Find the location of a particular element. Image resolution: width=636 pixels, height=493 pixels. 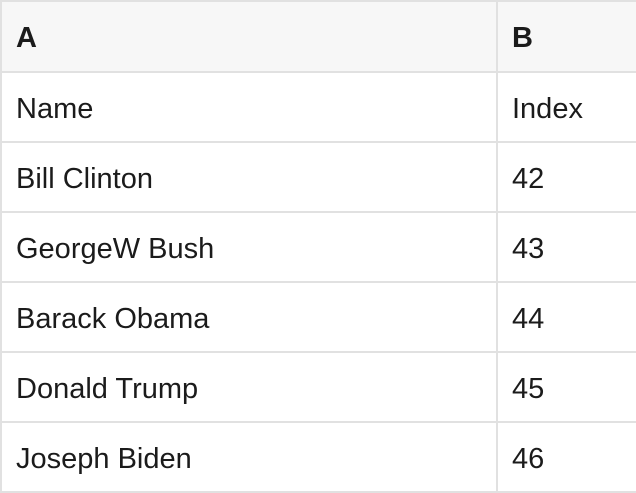

table-row: GeorgeW Bush 43 is located at coordinates (319, 248).